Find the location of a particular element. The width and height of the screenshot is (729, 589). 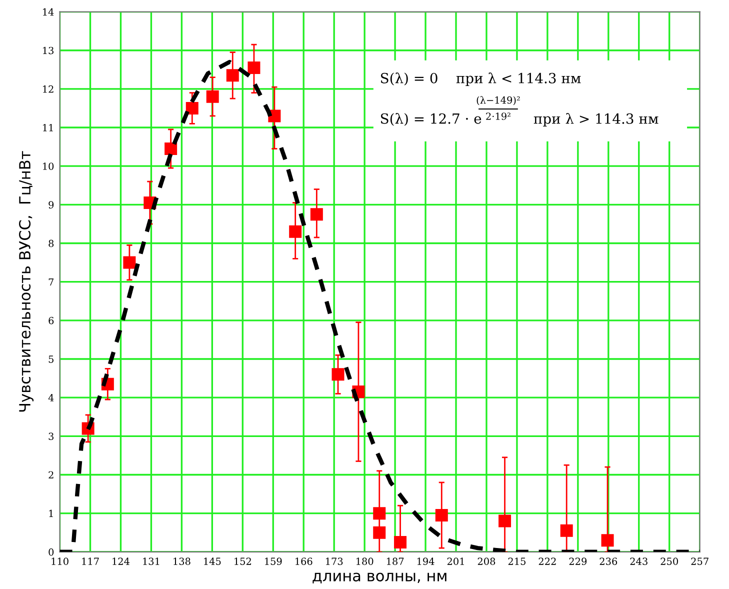

x-tick-label: 124 is located at coordinates (121, 561).